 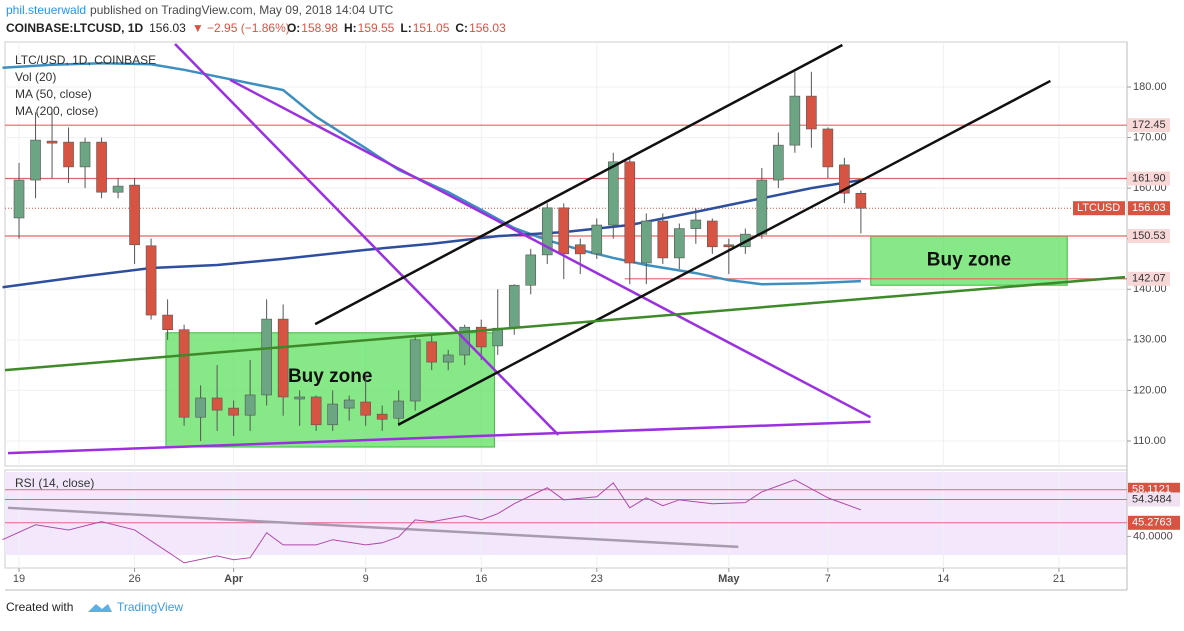 What do you see at coordinates (319, 28) in the screenshot?
I see `ohlc-value: 158.98` at bounding box center [319, 28].